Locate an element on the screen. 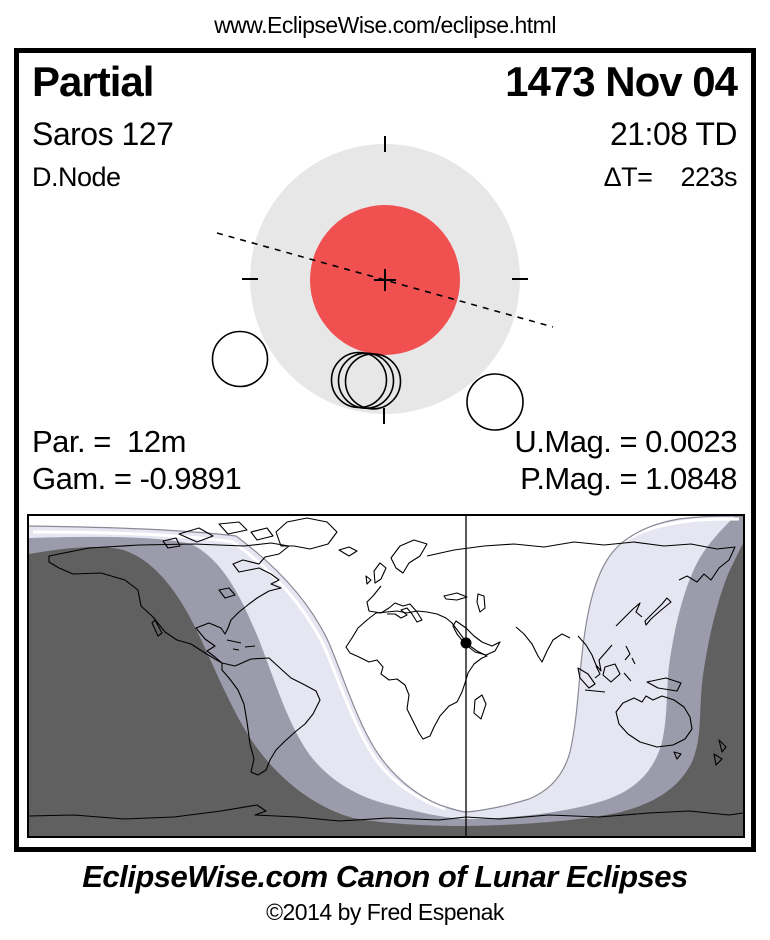 This screenshot has height=940, width=770. coast-caribbean is located at coordinates (241, 645).